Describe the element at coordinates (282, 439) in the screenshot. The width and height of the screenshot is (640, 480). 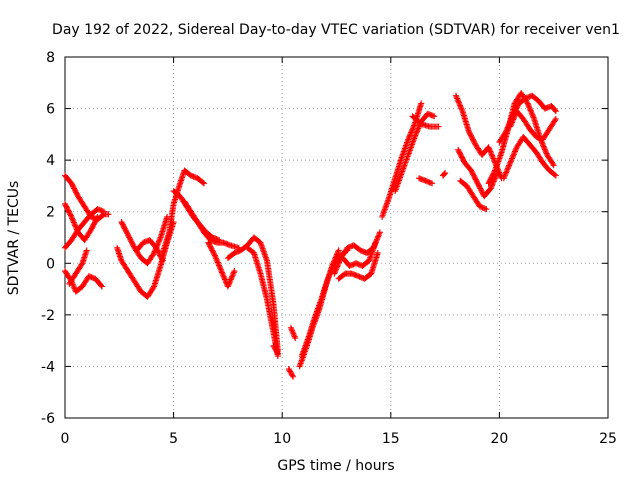
I see `x-tick-label: 10` at that location.